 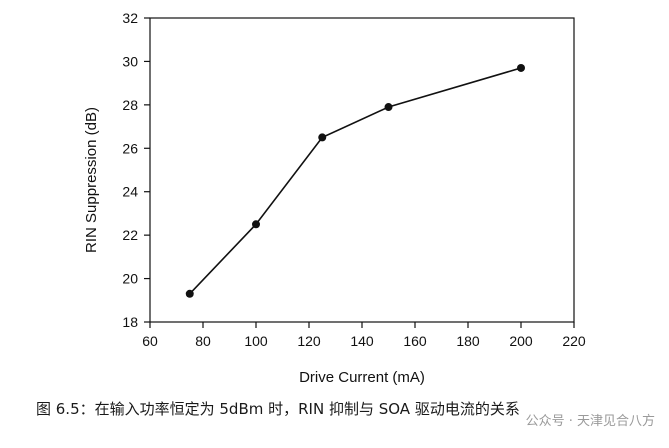 What do you see at coordinates (468, 341) in the screenshot?
I see `x-tick-label: 180` at bounding box center [468, 341].